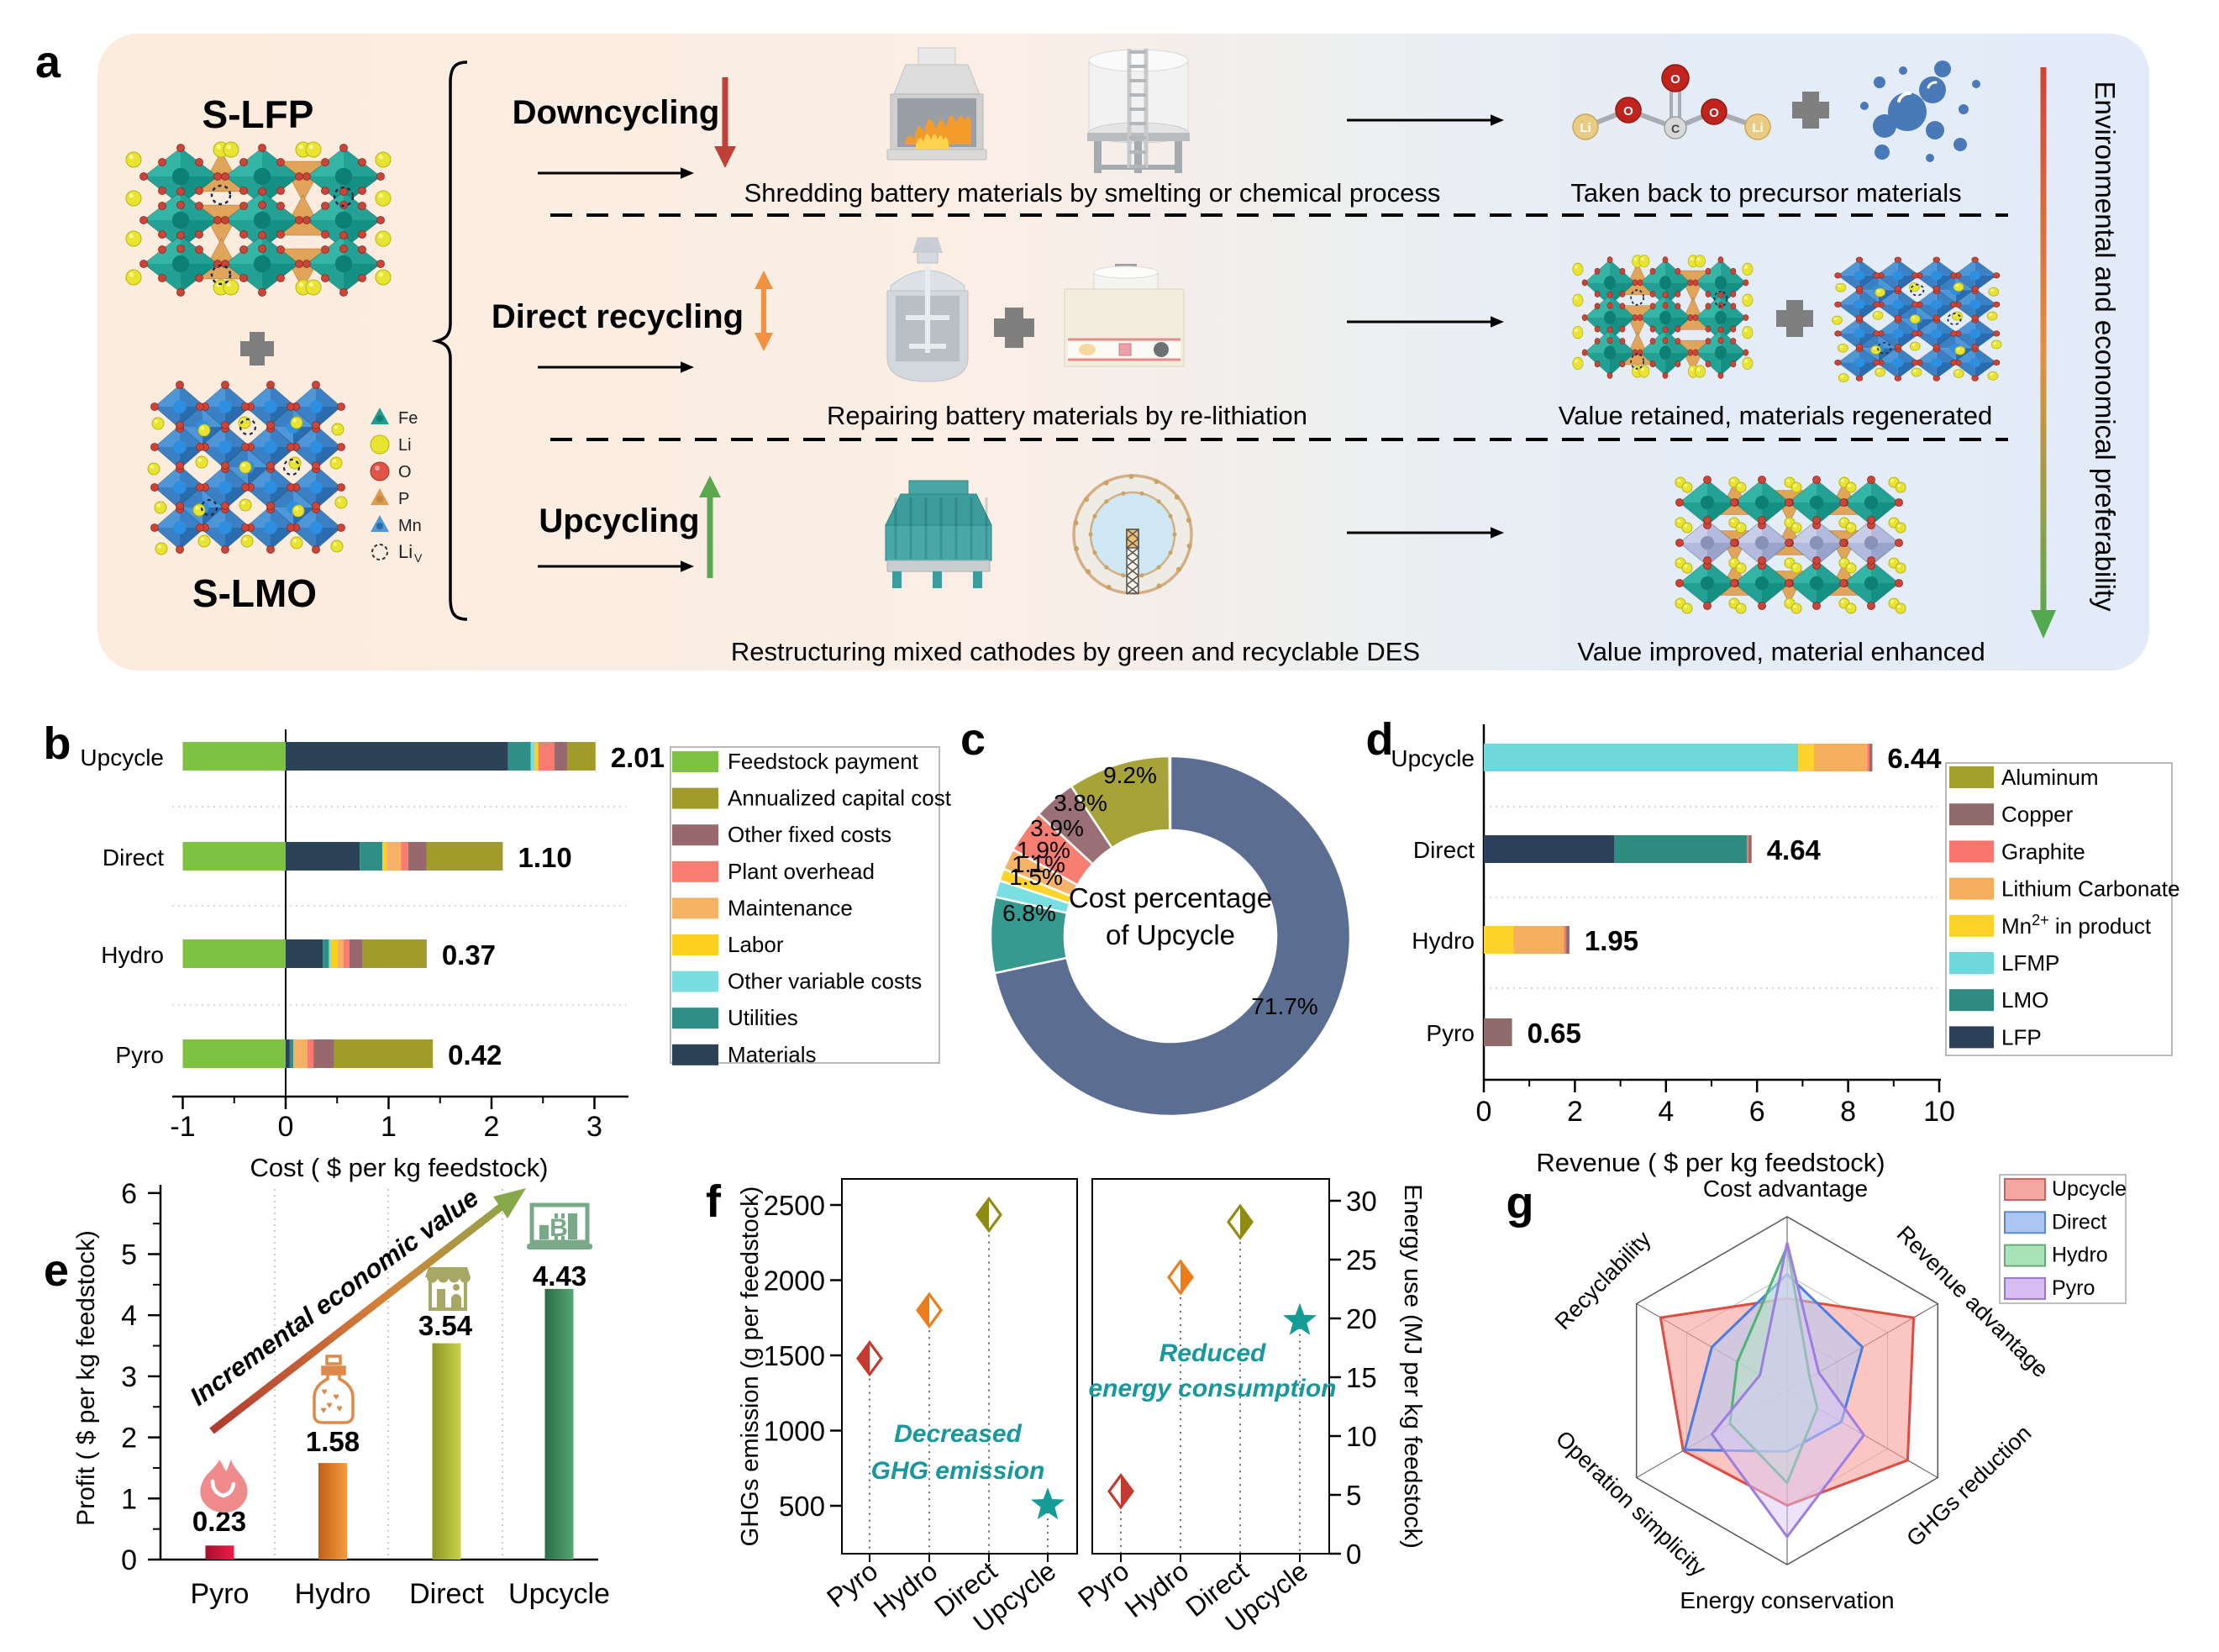 The height and width of the screenshot is (1652, 2219). What do you see at coordinates (410, 526) in the screenshot?
I see `svg-text: Mn` at bounding box center [410, 526].